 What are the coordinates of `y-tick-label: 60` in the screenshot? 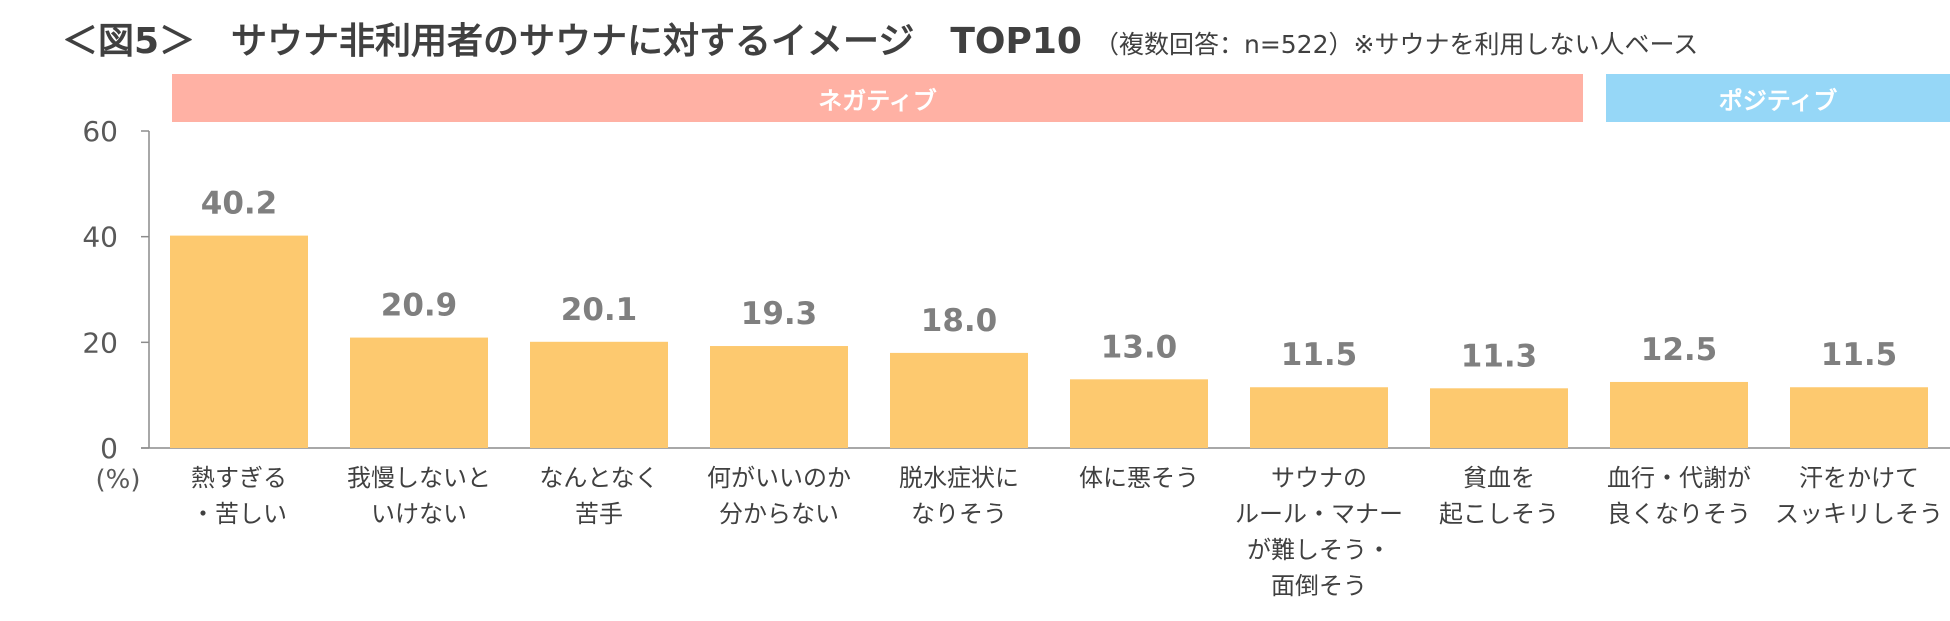 It's located at (100, 131).